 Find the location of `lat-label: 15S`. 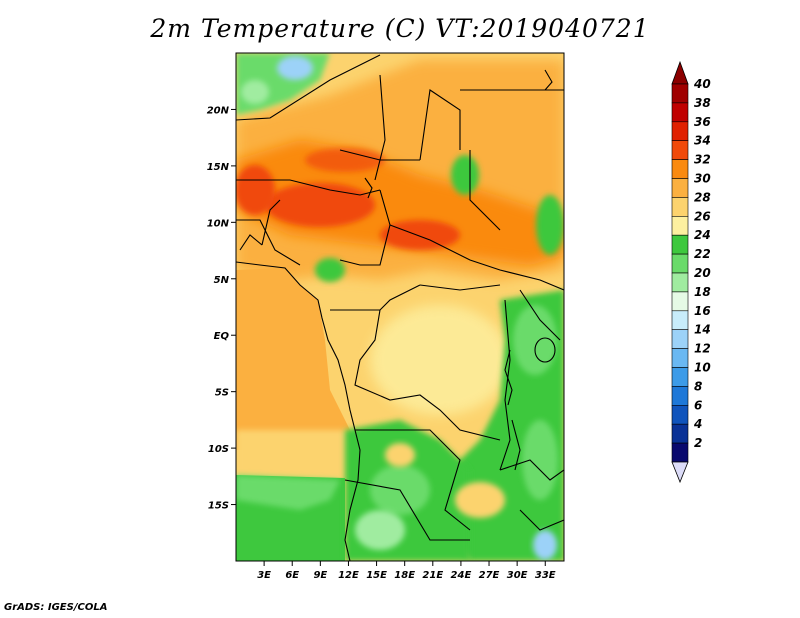

lat-label: 15S is located at coordinates (218, 506).